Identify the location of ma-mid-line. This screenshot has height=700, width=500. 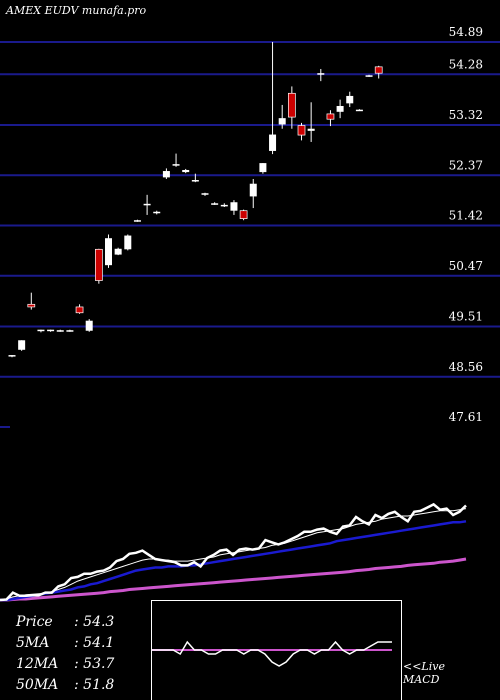
(233, 561).